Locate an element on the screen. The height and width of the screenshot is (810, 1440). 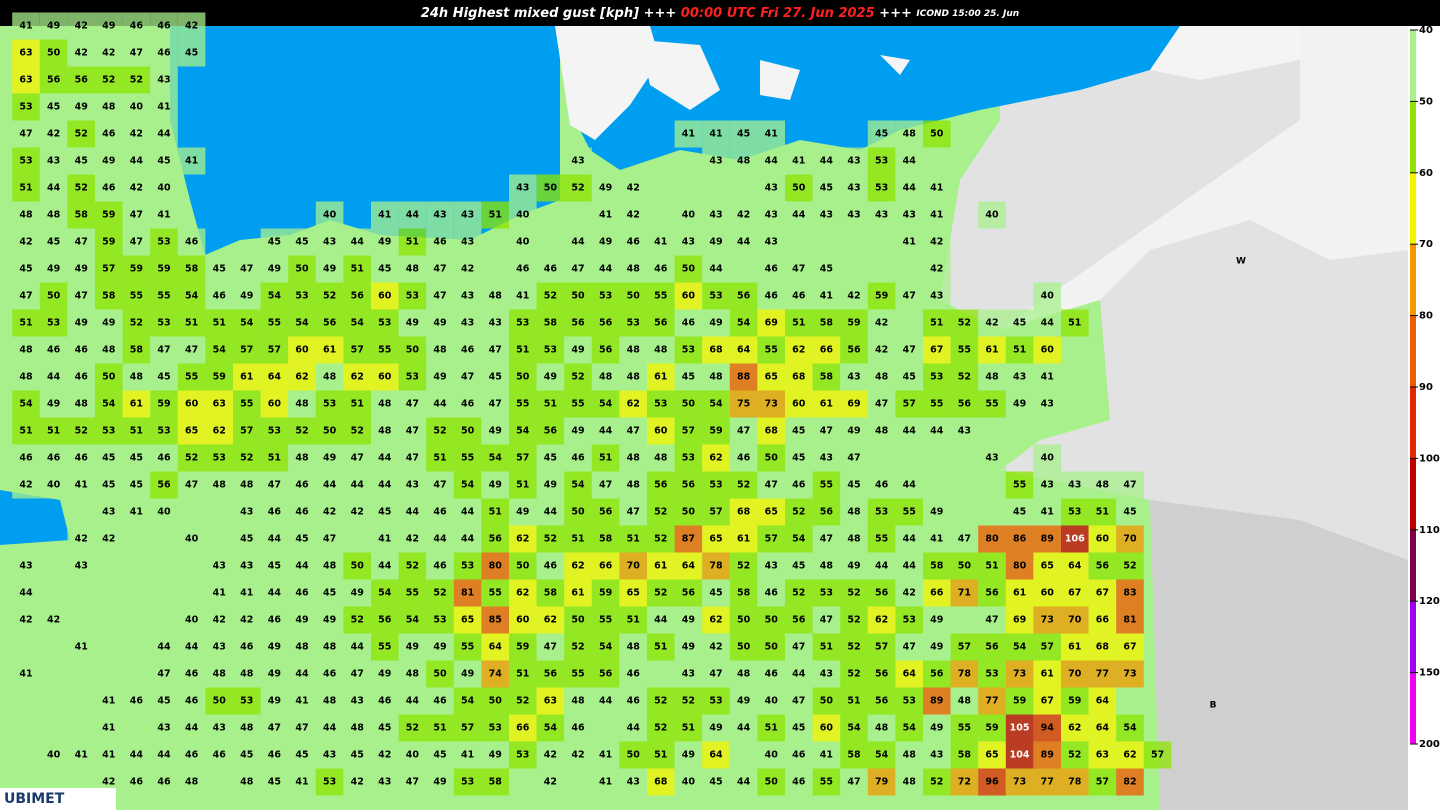
gust-value: 53 is located at coordinates (881, 512).